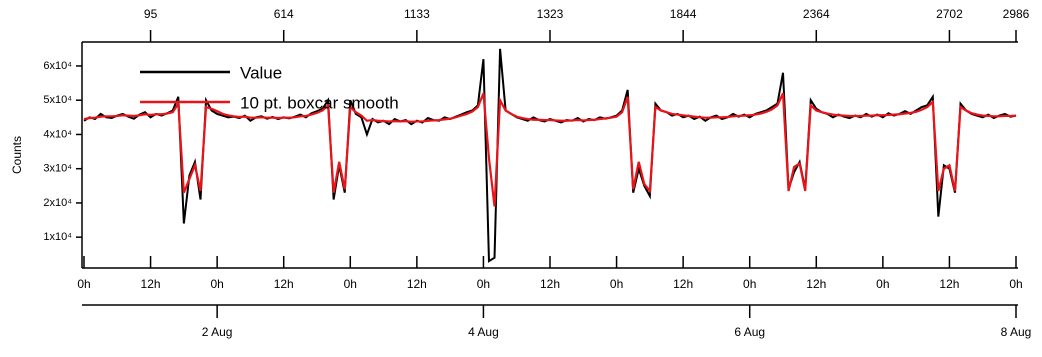 The height and width of the screenshot is (357, 1042). What do you see at coordinates (319, 102) in the screenshot?
I see `legend-label: 10 pt. boxcar smooth` at bounding box center [319, 102].